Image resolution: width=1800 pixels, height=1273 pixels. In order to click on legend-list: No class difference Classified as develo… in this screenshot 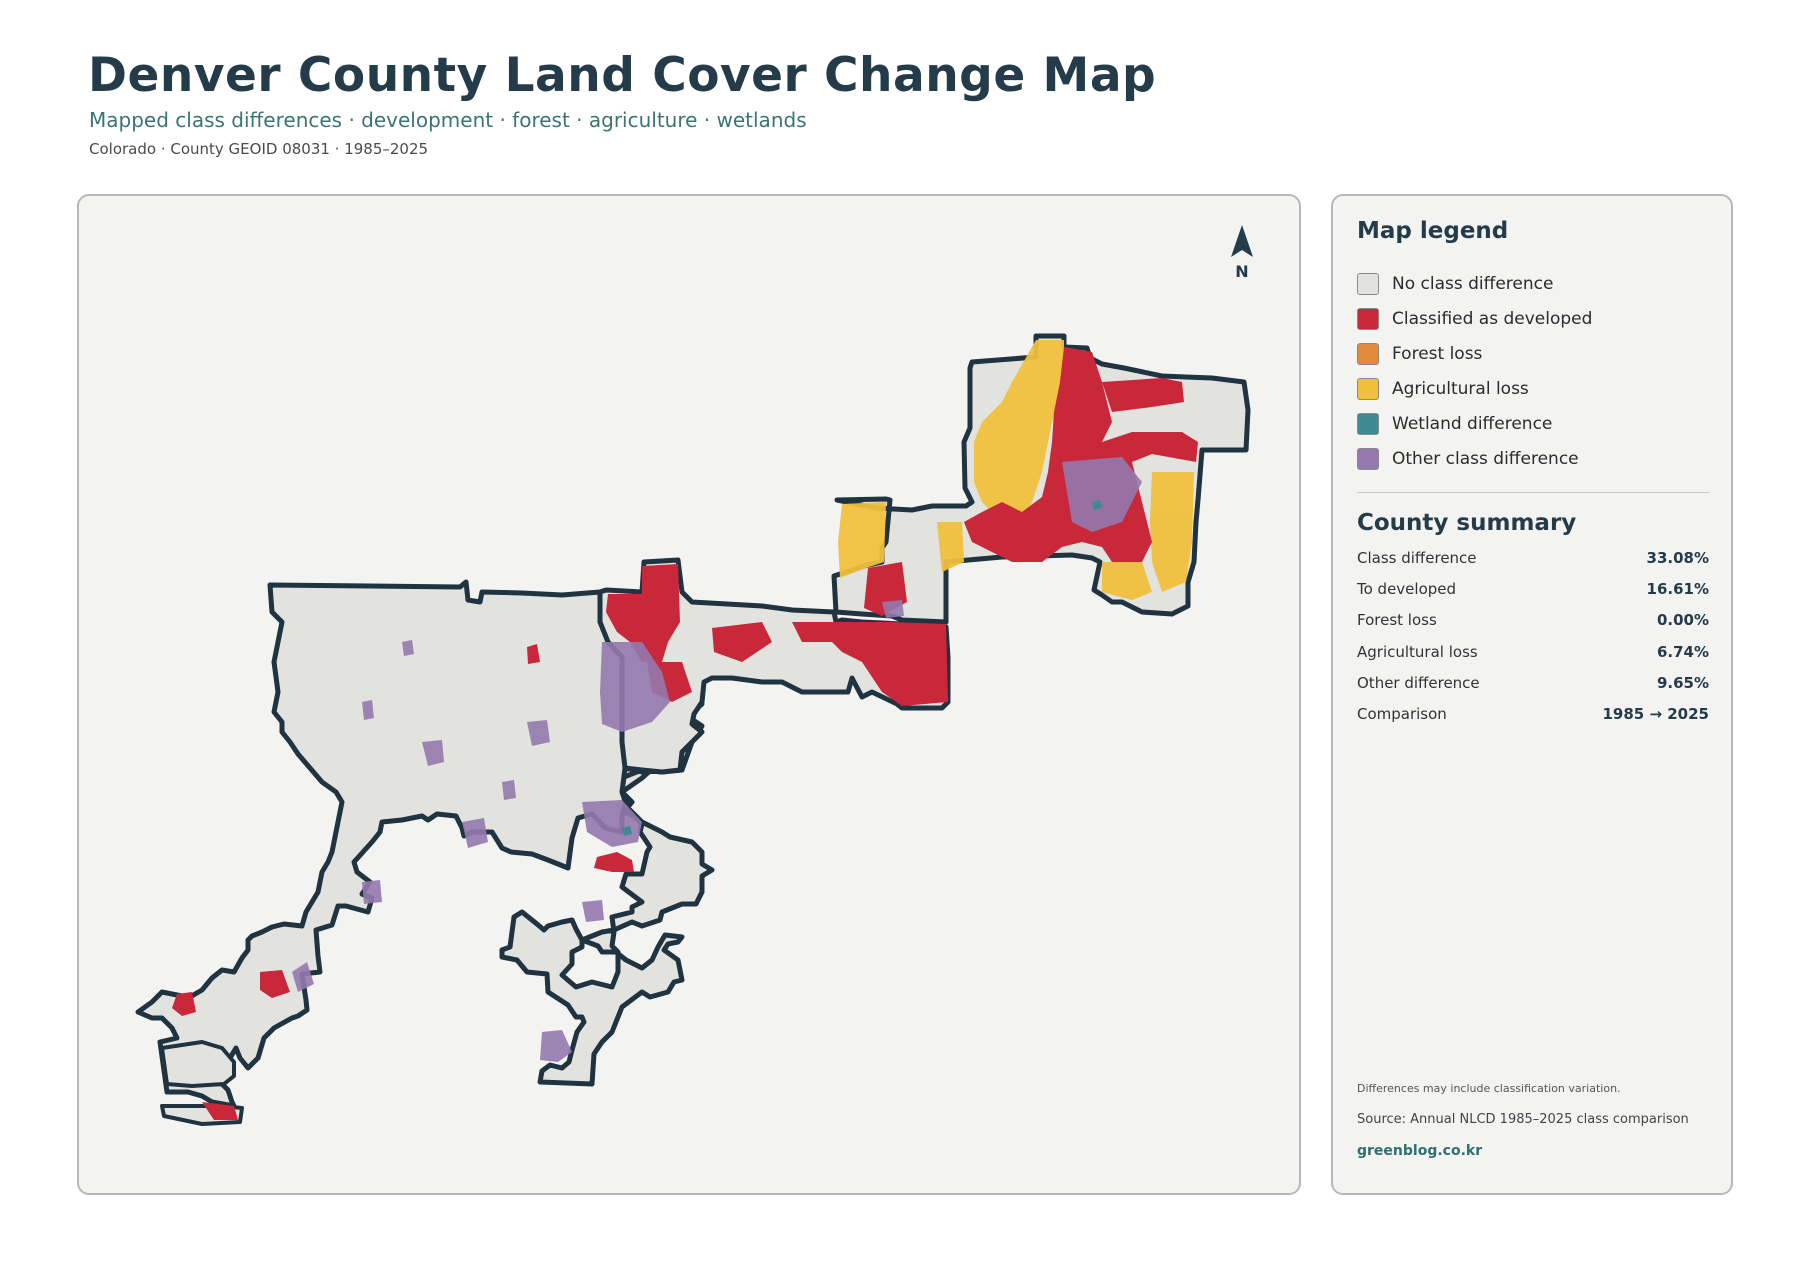, I will do `click(1537, 371)`.